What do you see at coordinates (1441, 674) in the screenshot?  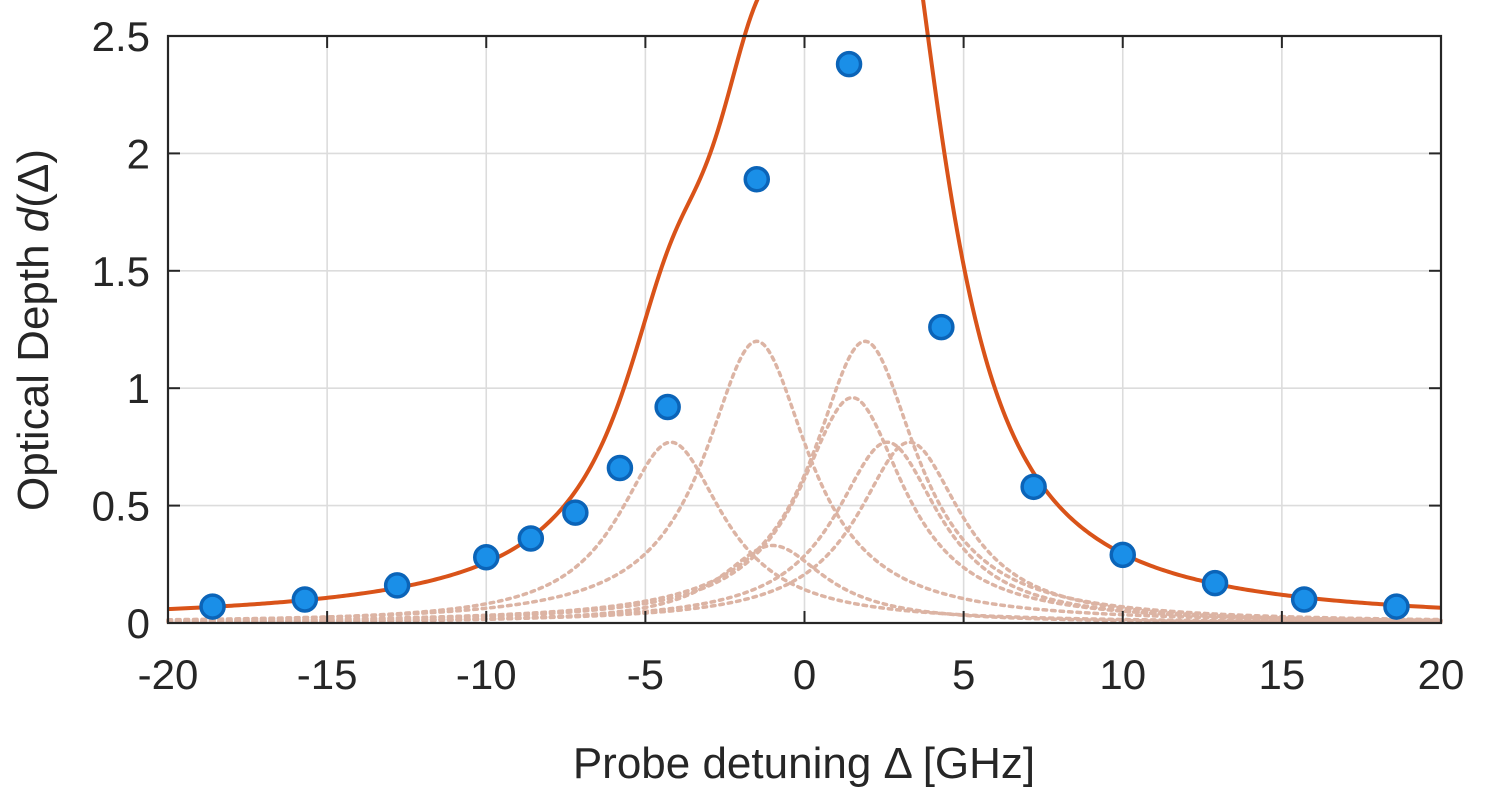 I see `x-tick-label: 20` at bounding box center [1441, 674].